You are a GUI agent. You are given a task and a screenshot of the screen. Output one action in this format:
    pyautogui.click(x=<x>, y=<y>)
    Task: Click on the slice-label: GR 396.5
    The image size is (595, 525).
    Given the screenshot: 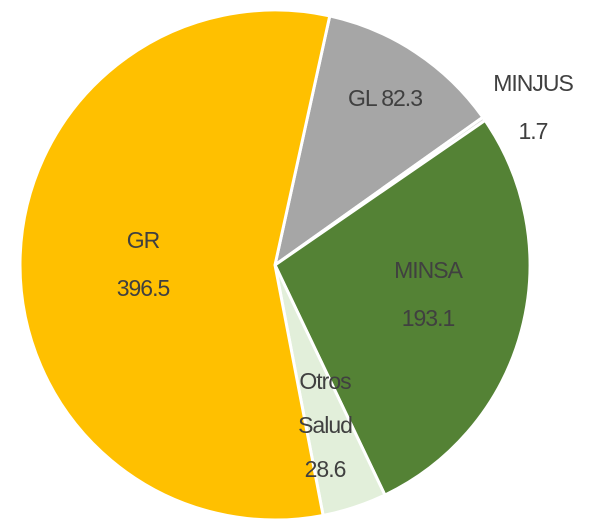 What is the action you would take?
    pyautogui.click(x=144, y=264)
    